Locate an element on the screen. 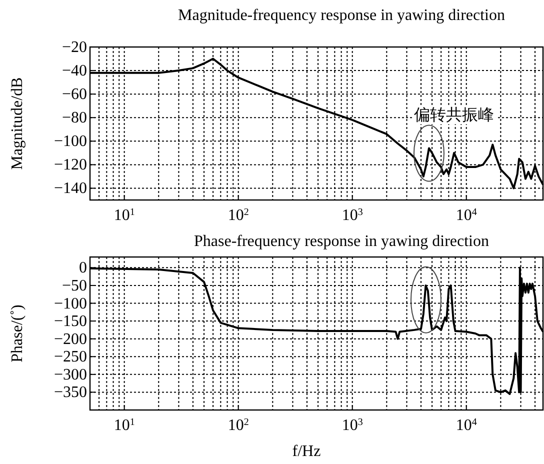  y-tick-label: −200 is located at coordinates (70, 339).